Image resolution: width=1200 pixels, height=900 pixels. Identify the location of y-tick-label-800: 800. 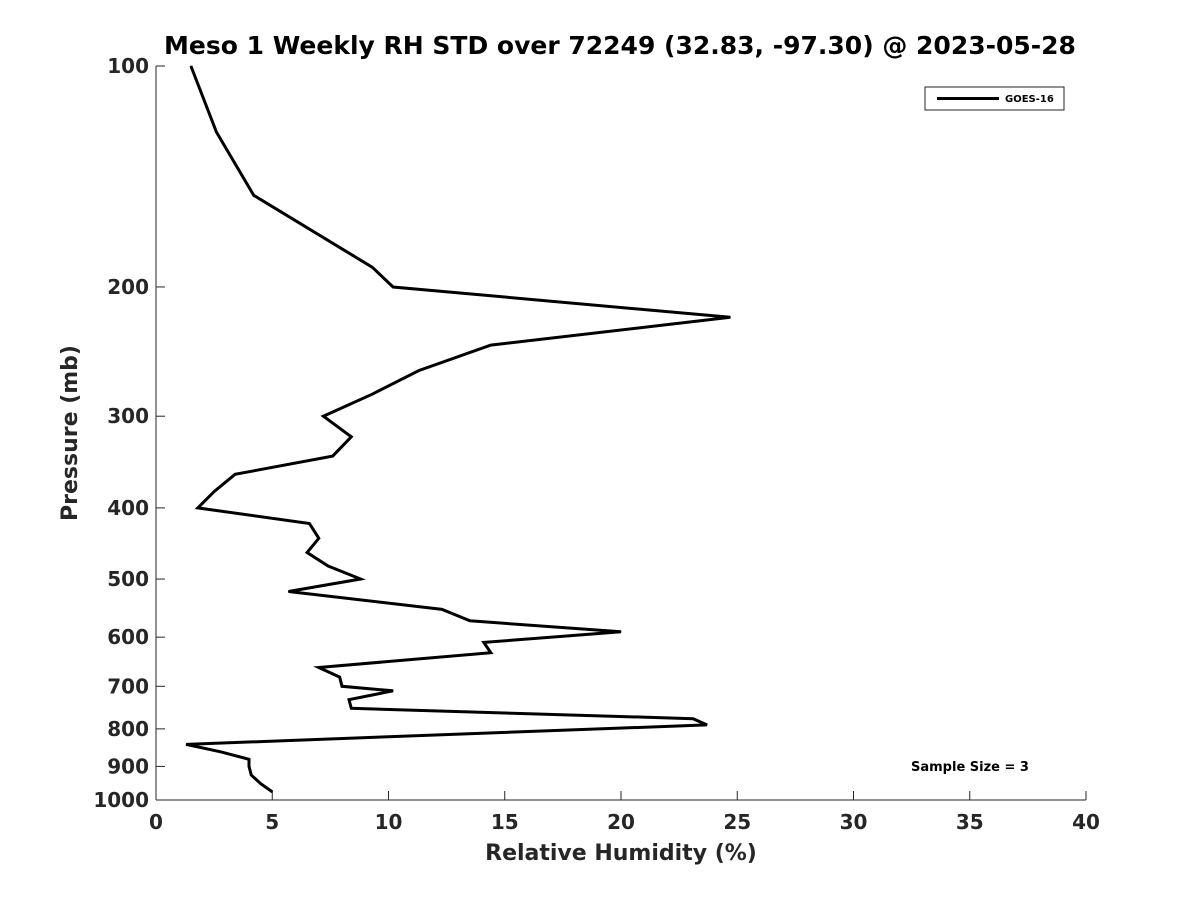
(128, 729).